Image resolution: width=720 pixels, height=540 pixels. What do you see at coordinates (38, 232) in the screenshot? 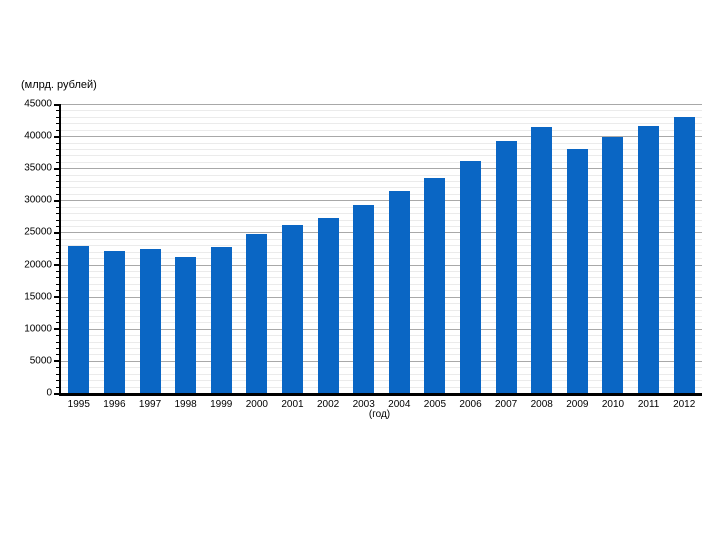
I see `y-tick-label: 25000` at bounding box center [38, 232].